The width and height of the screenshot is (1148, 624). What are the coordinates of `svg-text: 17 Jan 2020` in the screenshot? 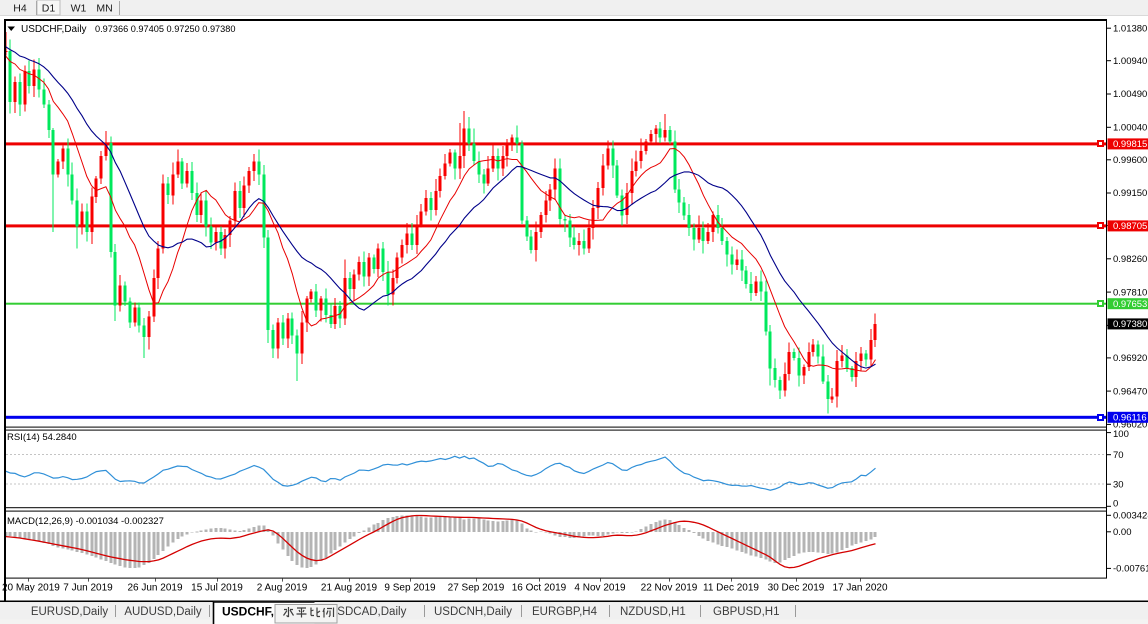 It's located at (859, 588).